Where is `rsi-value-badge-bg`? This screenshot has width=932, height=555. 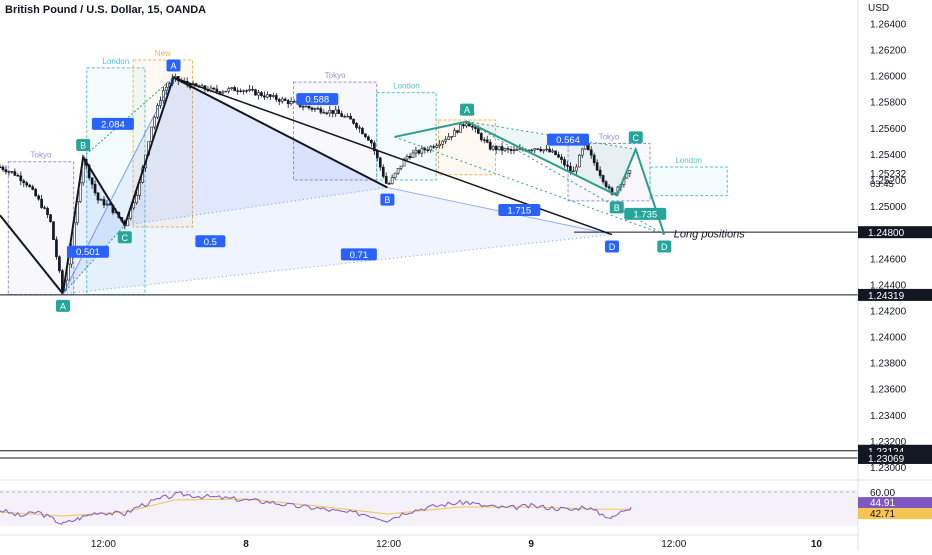
rsi-value-badge-bg is located at coordinates (895, 503).